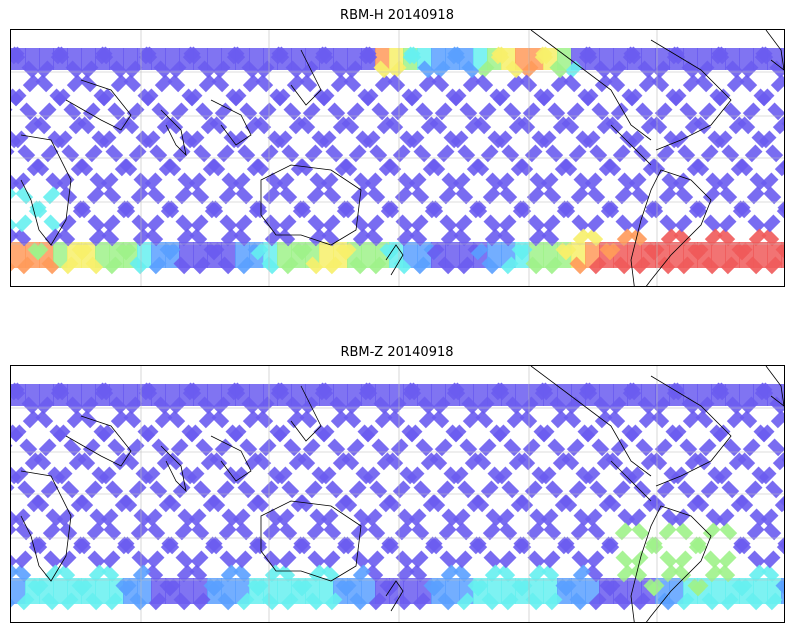  I want to click on panel-title-bottom: RBM-Z 20140918, so click(397, 352).